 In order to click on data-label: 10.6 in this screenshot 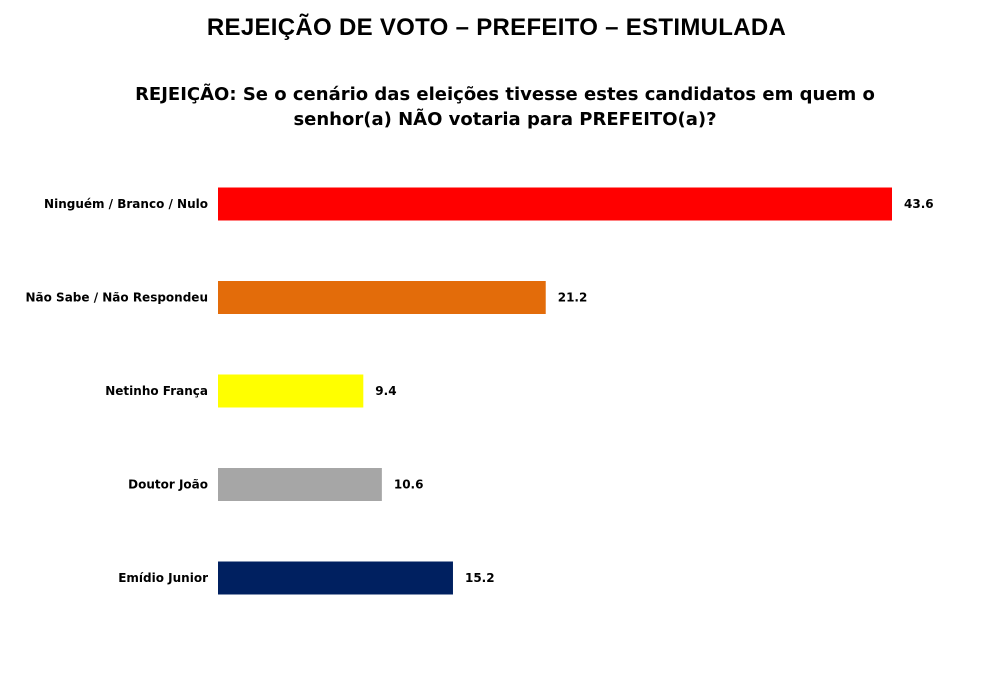, I will do `click(409, 485)`.